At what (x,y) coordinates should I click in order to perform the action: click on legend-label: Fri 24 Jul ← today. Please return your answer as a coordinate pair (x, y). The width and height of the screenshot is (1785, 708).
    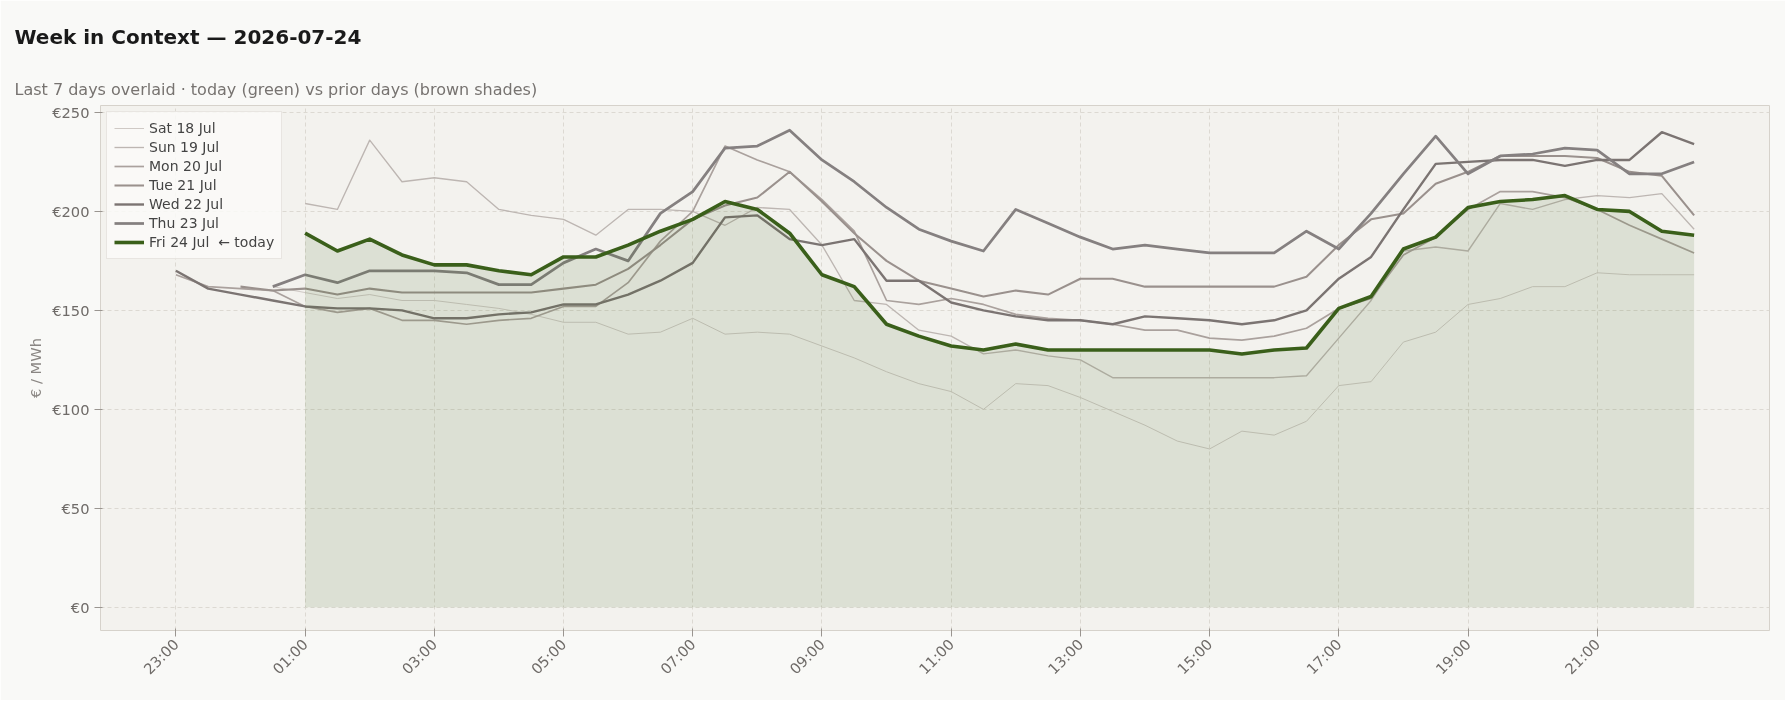
    Looking at the image, I should click on (212, 242).